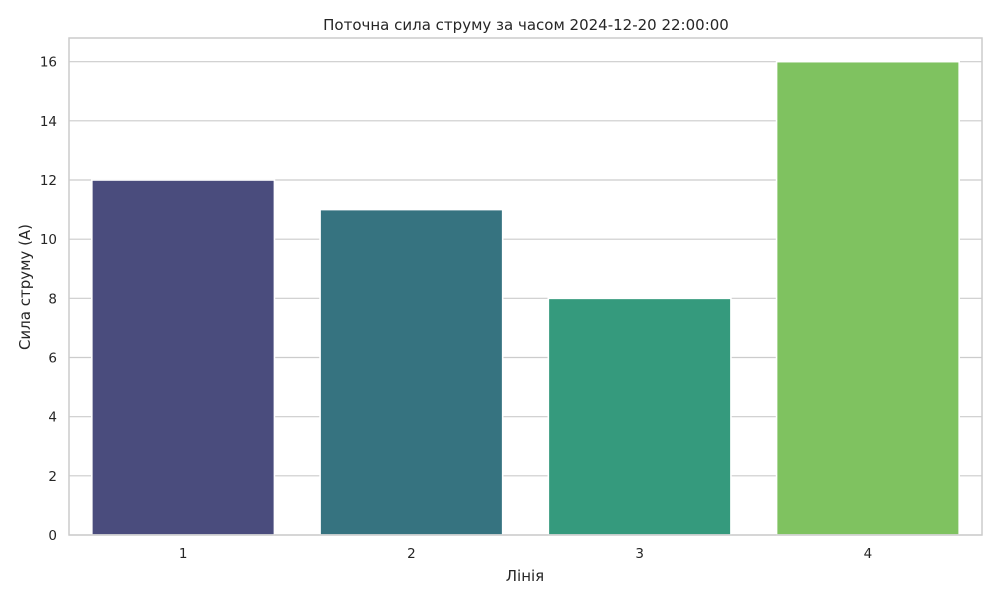  Describe the element at coordinates (52, 536) in the screenshot. I see `y-tick-label: 0` at that location.